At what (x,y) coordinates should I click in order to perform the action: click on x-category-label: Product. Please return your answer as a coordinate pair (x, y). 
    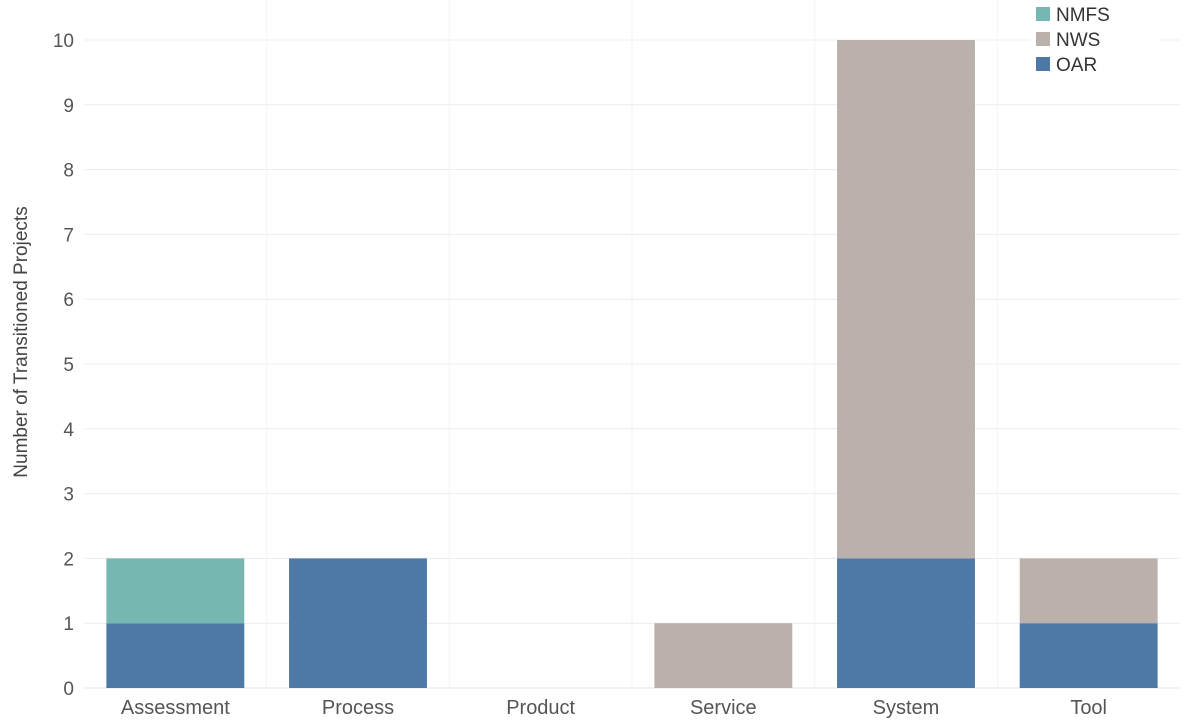
    Looking at the image, I should click on (540, 708).